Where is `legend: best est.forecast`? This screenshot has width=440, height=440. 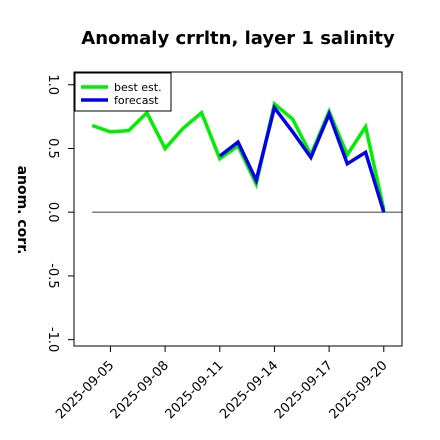 legend: best est.forecast is located at coordinates (123, 92).